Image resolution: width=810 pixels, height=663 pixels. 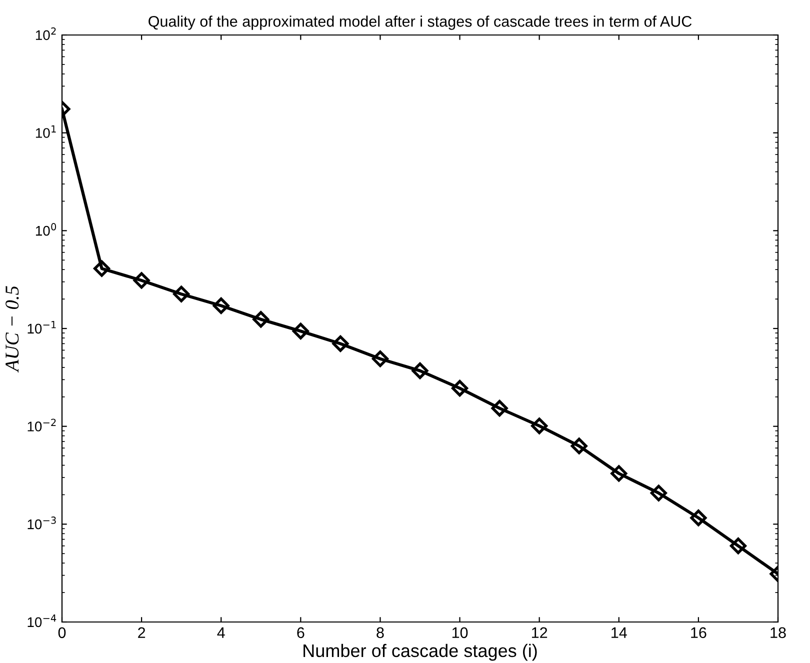 What do you see at coordinates (46, 131) in the screenshot?
I see `y-tick-label: 10$^{1}$` at bounding box center [46, 131].